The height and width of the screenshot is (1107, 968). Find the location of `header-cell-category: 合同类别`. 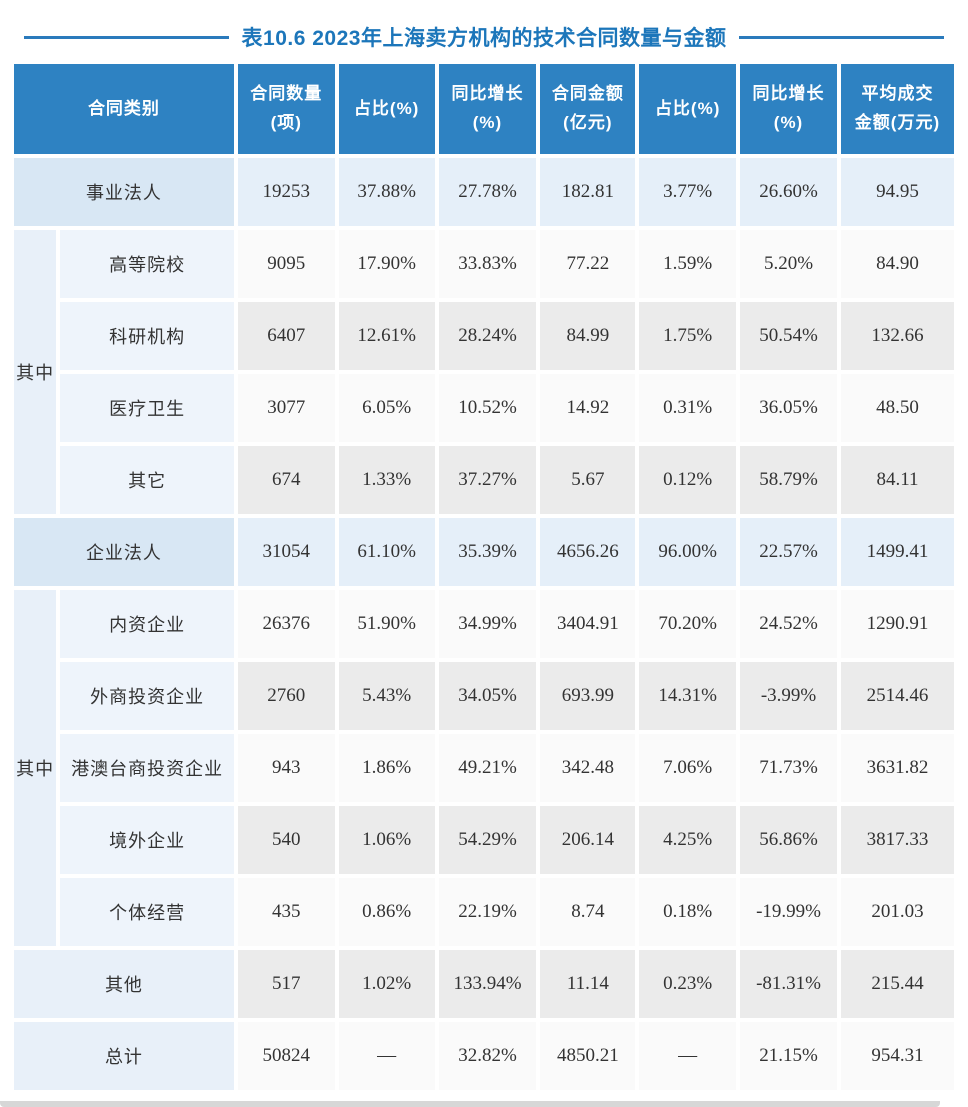

header-cell-category: 合同类别 is located at coordinates (124, 109).